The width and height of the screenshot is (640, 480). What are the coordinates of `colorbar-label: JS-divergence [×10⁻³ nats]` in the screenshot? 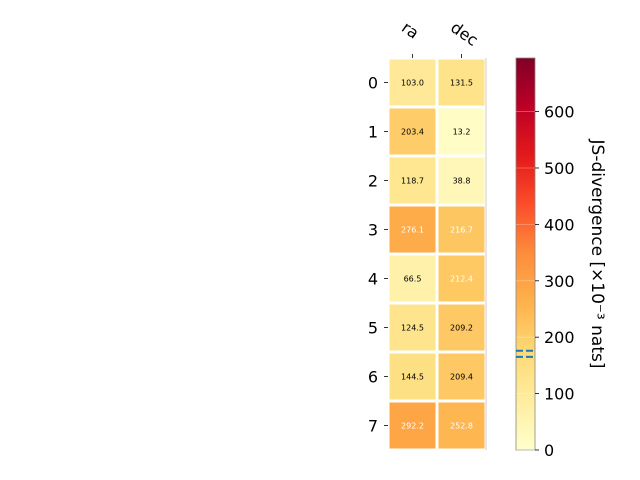 It's located at (597, 254).